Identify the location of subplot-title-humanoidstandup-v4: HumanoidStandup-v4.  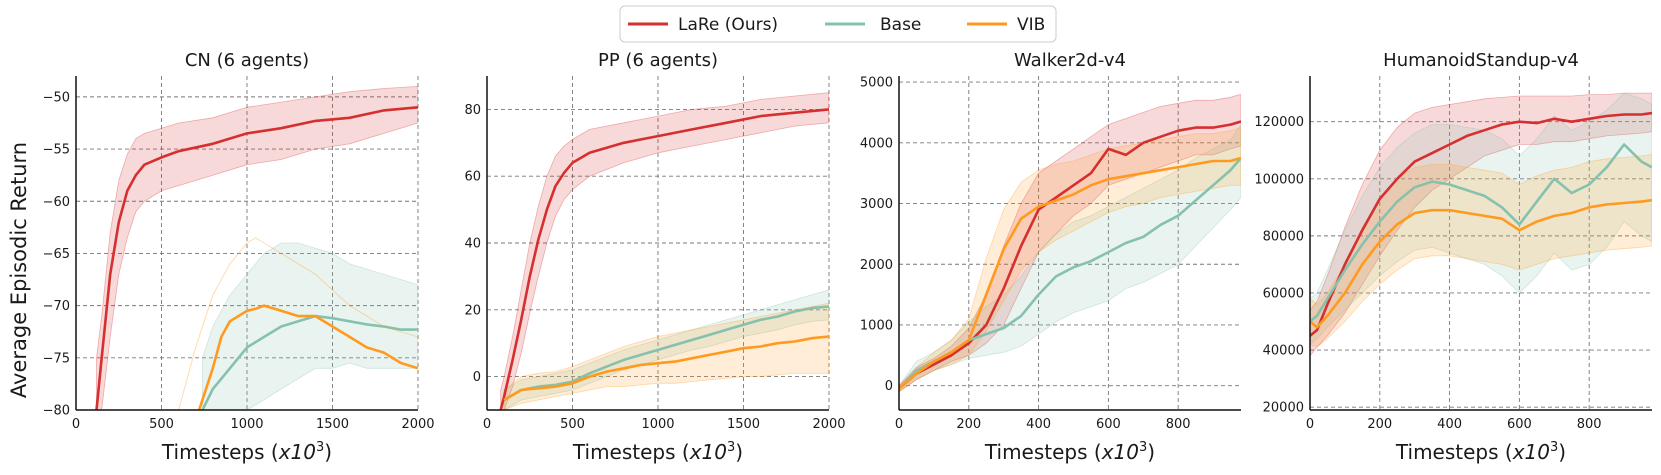
(1481, 60).